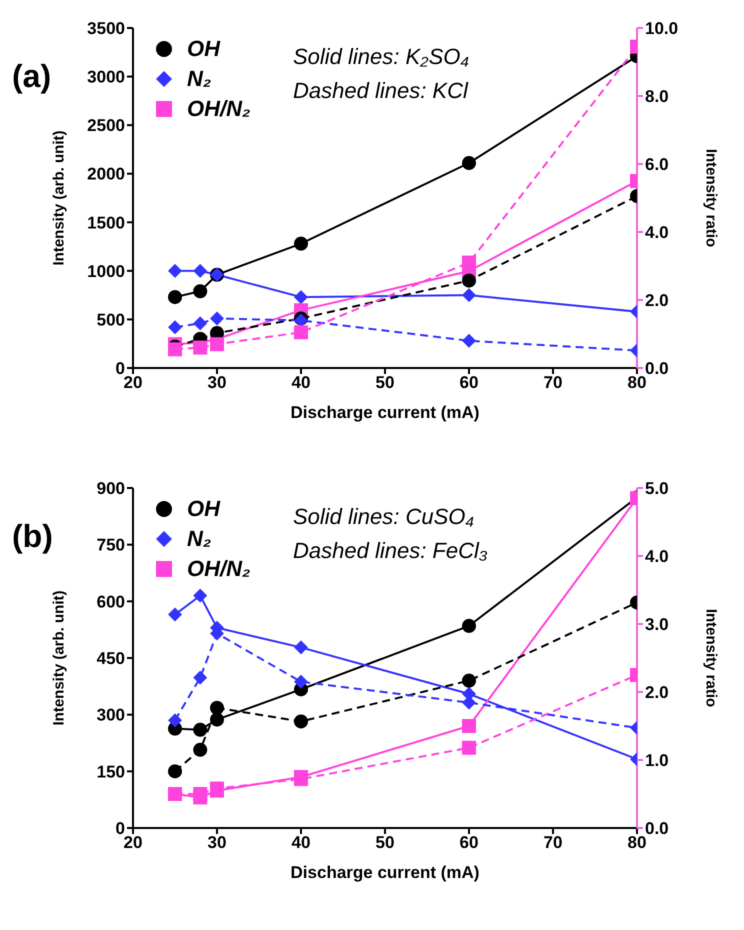 Image resolution: width=744 pixels, height=930 pixels. Describe the element at coordinates (657, 488) in the screenshot. I see `y2-tick-label: 5.0` at that location.